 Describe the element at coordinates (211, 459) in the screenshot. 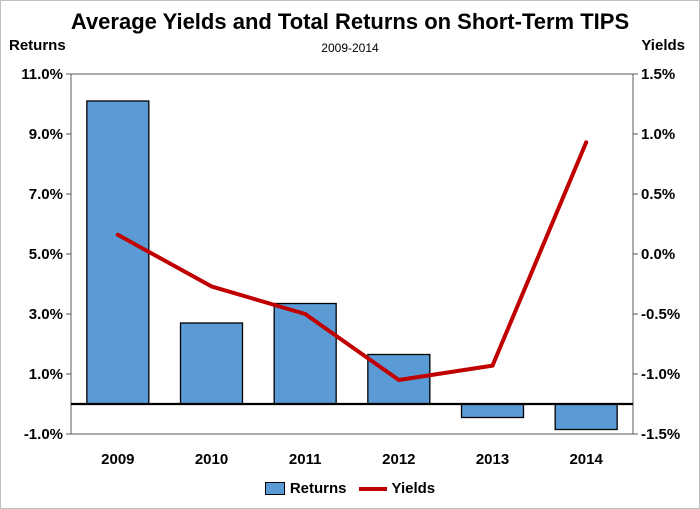

I see `x-tick-label: 2010` at that location.